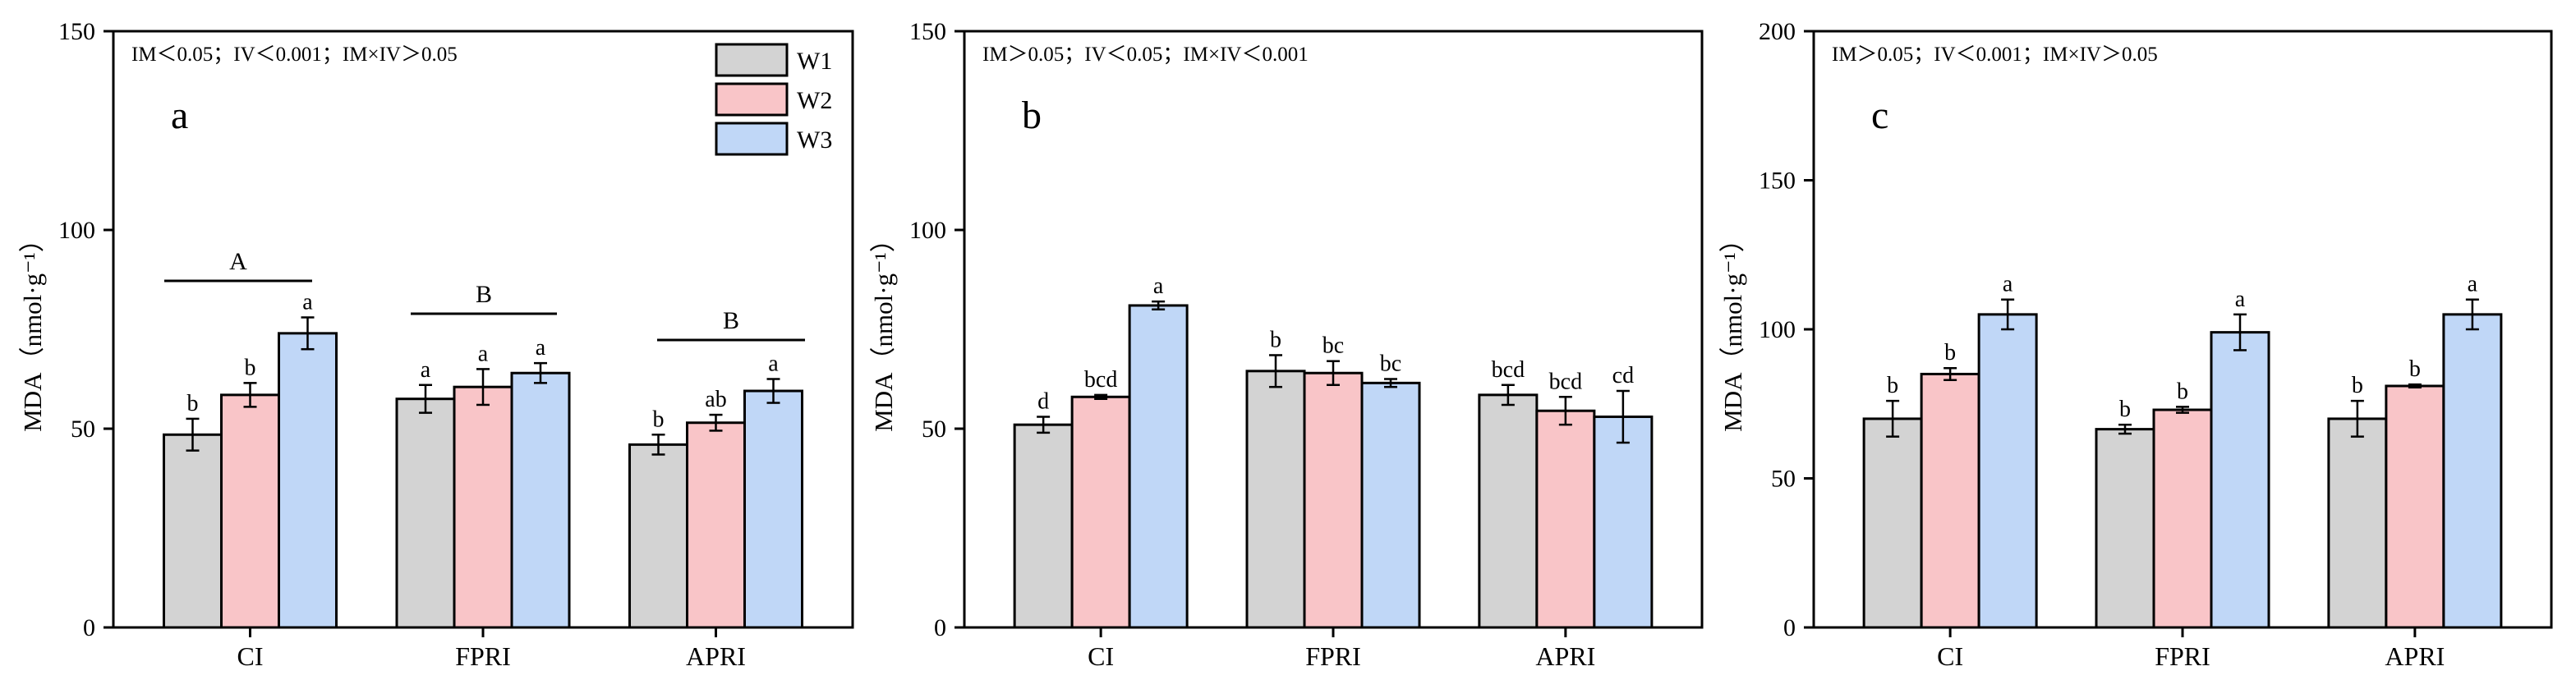 The width and height of the screenshot is (2576, 680). I want to click on panel-b-y-tick-label: 100, so click(927, 230).